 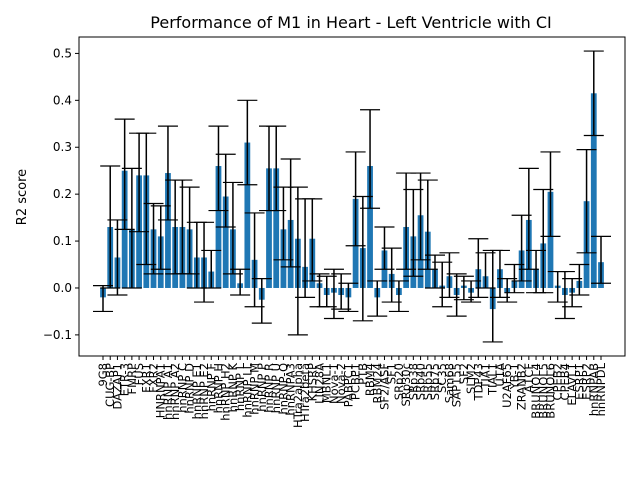 I want to click on x-tick-label-55: U1A, so click(x=500, y=375).